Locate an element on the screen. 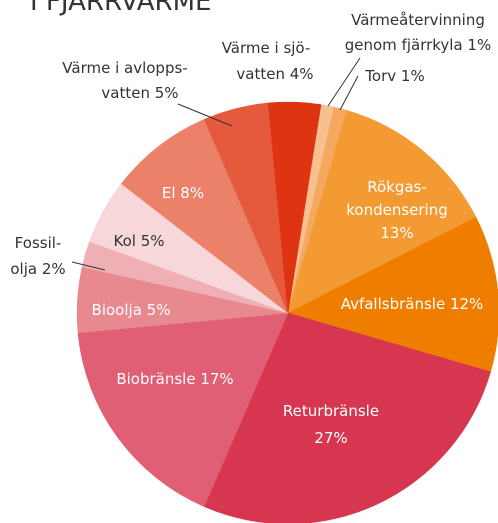 The width and height of the screenshot is (498, 523). slice-label: olja 2% is located at coordinates (37, 269).